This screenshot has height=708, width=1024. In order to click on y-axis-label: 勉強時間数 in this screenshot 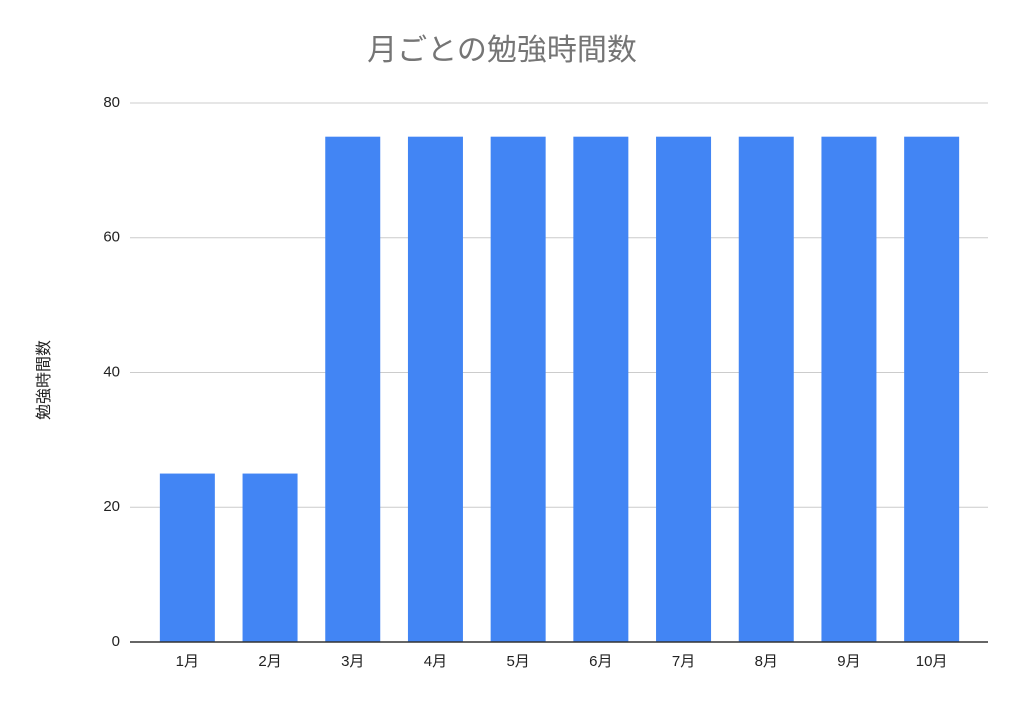, I will do `click(44, 380)`.